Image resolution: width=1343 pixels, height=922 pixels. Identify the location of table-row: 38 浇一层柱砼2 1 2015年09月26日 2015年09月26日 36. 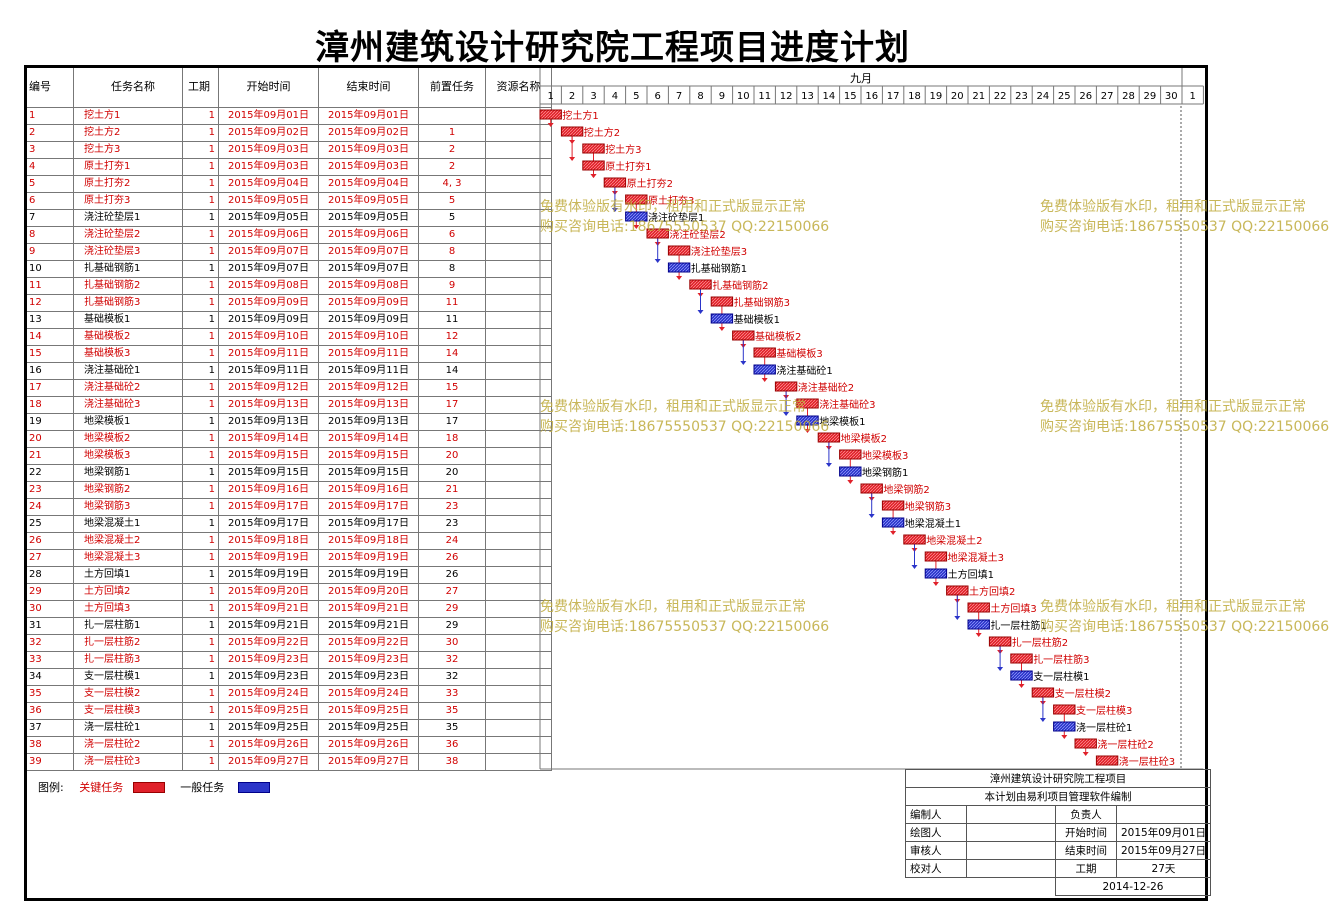
(288, 745).